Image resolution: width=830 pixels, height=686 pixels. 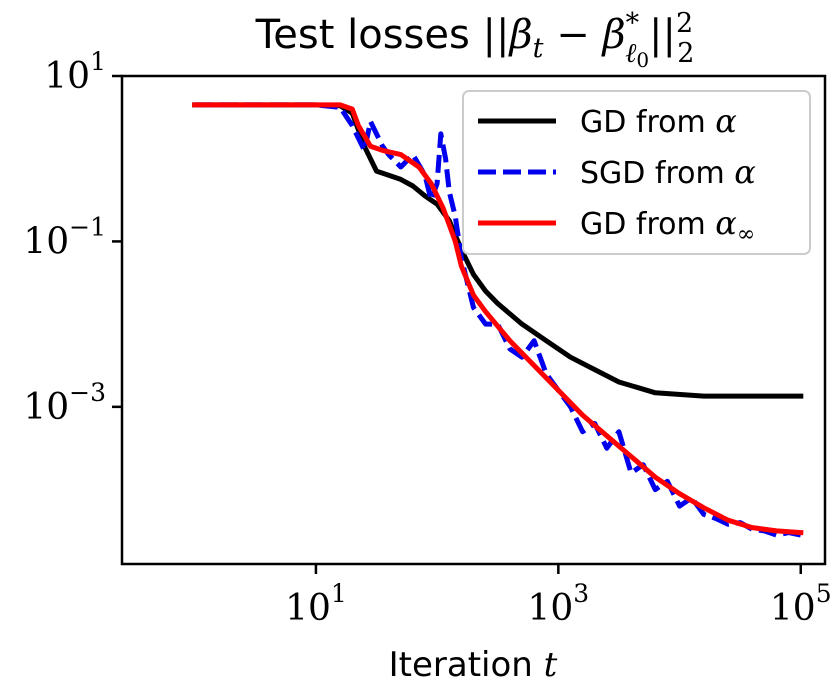 I want to click on title-sub-2: 2, so click(x=685, y=53).